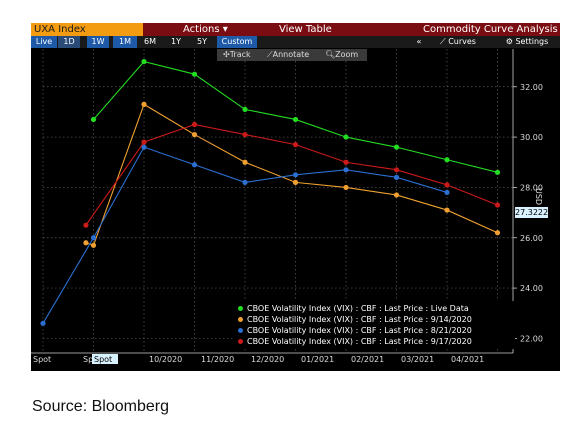  What do you see at coordinates (490, 29) in the screenshot?
I see `window-title: Commodity Curve Analysis` at bounding box center [490, 29].